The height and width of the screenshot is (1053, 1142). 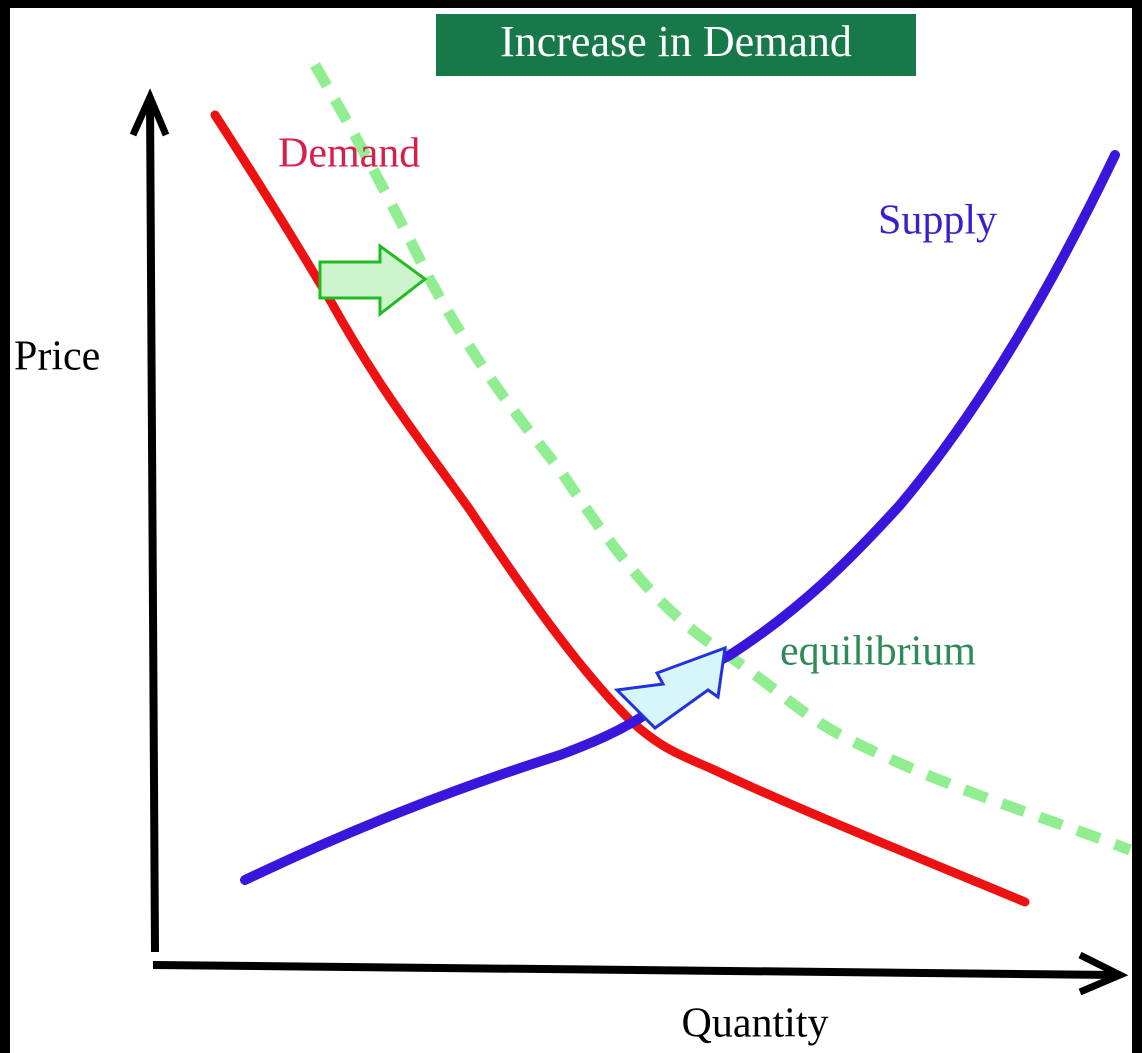 I want to click on y-axis-arrow, so click(x=149, y=112).